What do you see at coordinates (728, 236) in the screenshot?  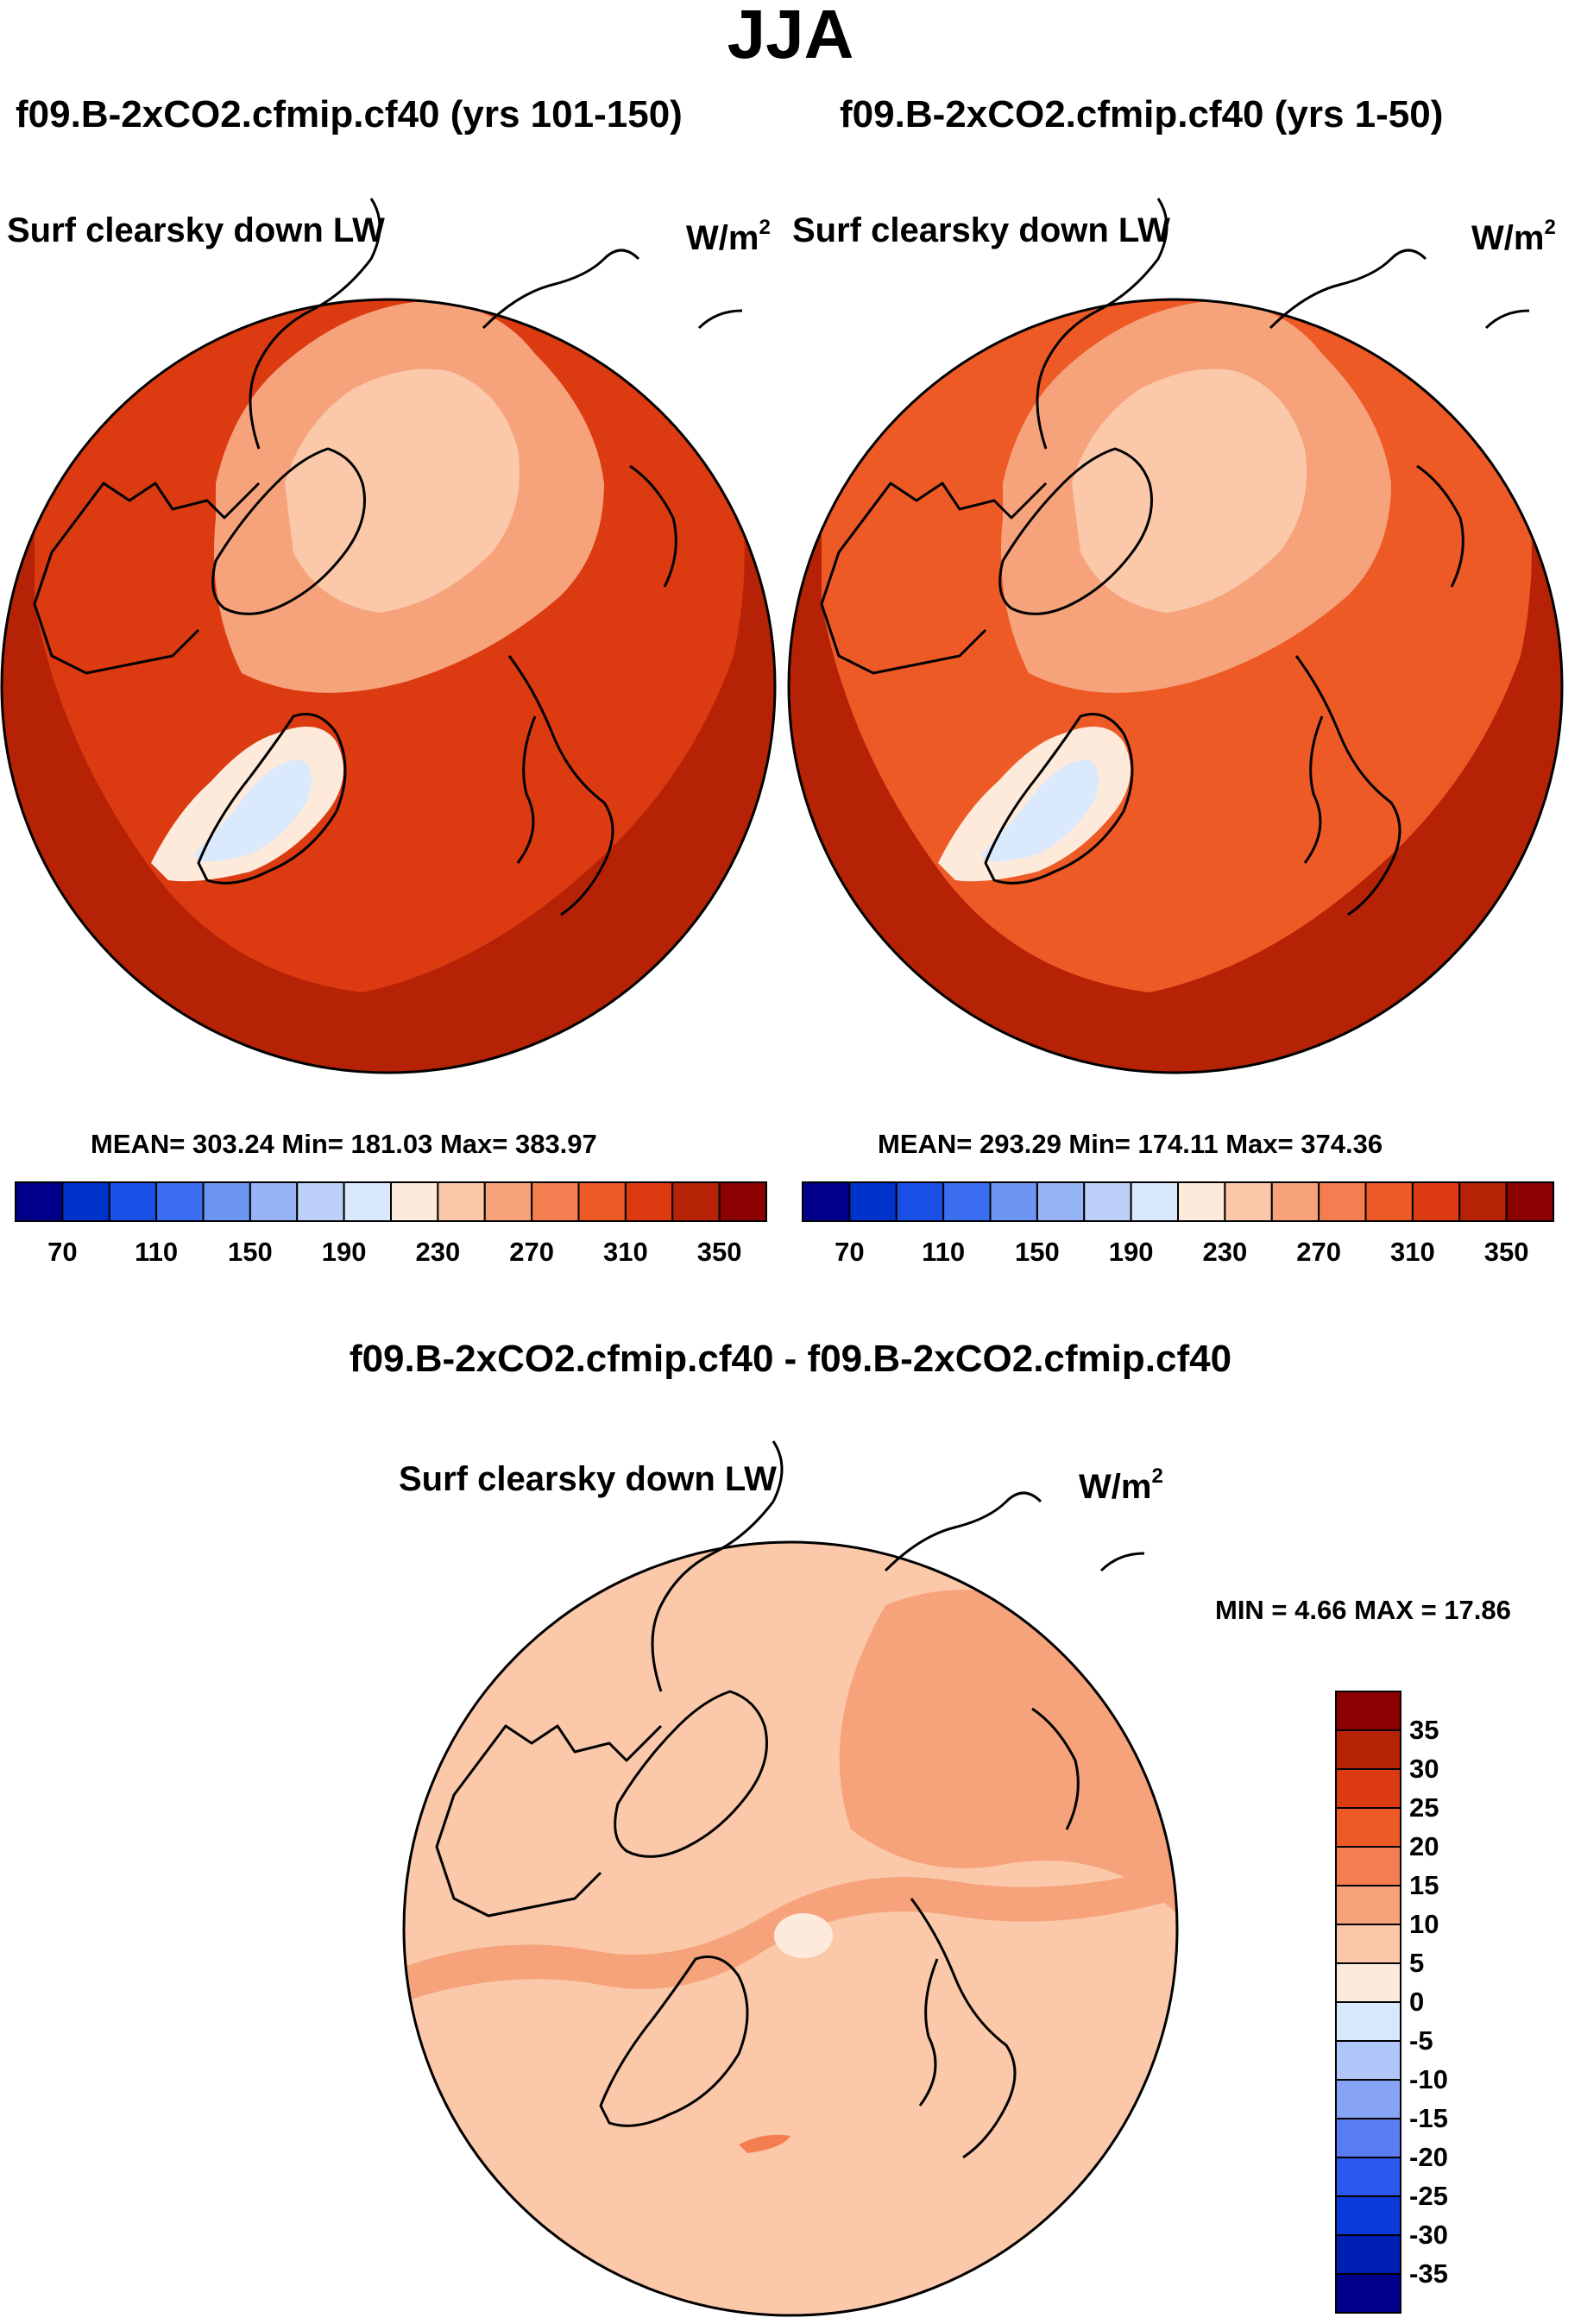 I see `left-units: W/m2` at bounding box center [728, 236].